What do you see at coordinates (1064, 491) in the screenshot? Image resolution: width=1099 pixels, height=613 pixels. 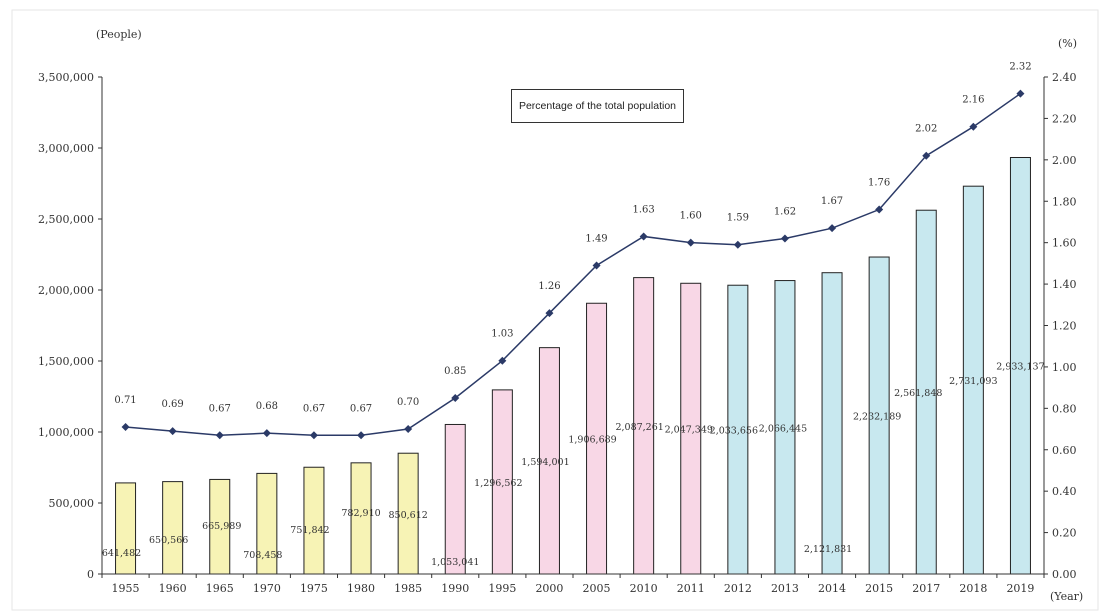 I see `right-tick-label: 0.40` at bounding box center [1064, 491].